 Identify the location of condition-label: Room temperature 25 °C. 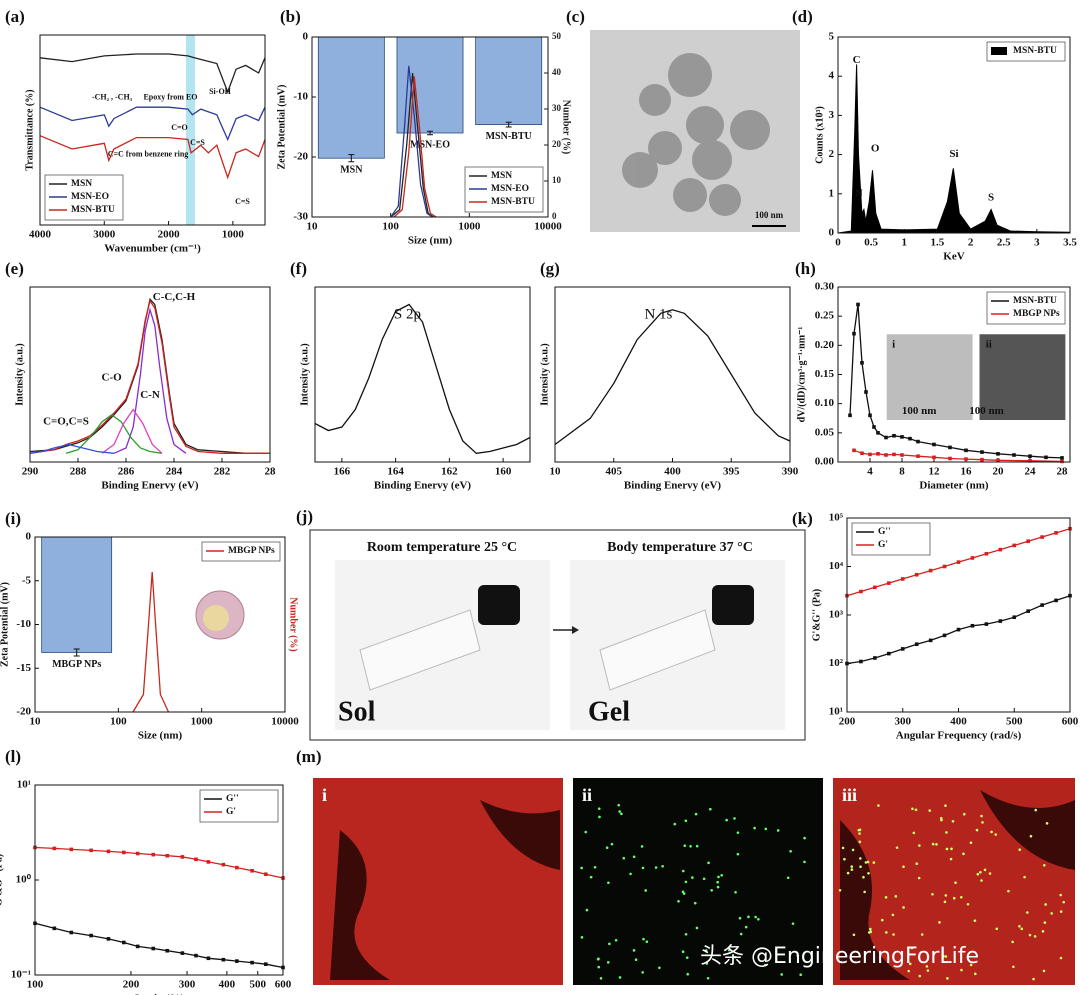
(442, 547).